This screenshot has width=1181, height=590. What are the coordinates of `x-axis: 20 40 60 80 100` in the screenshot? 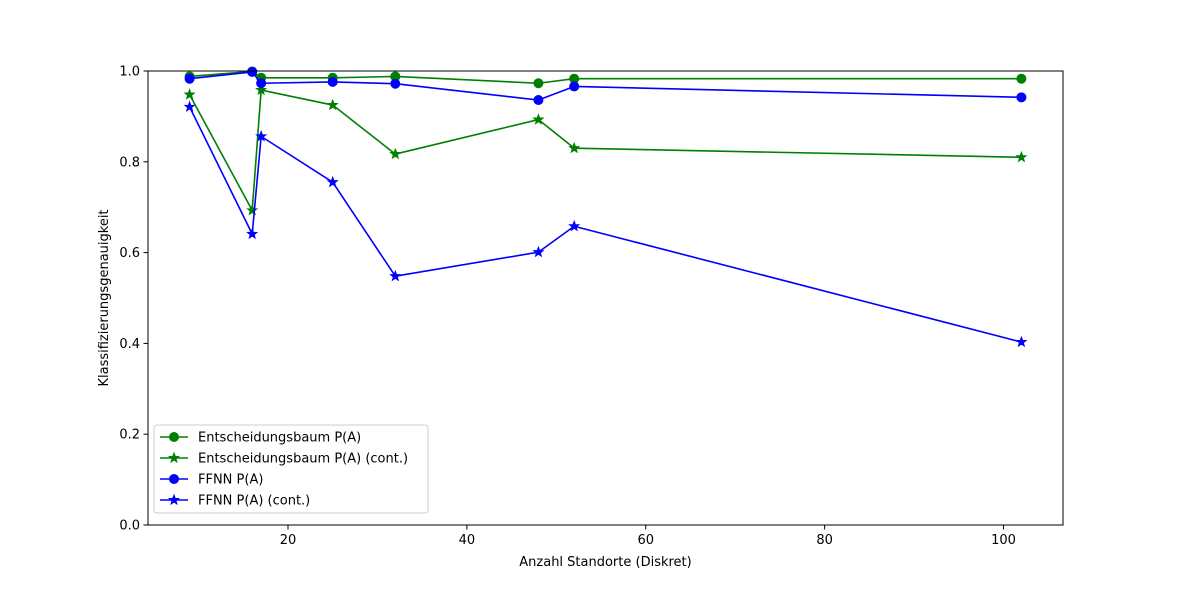 It's located at (648, 536).